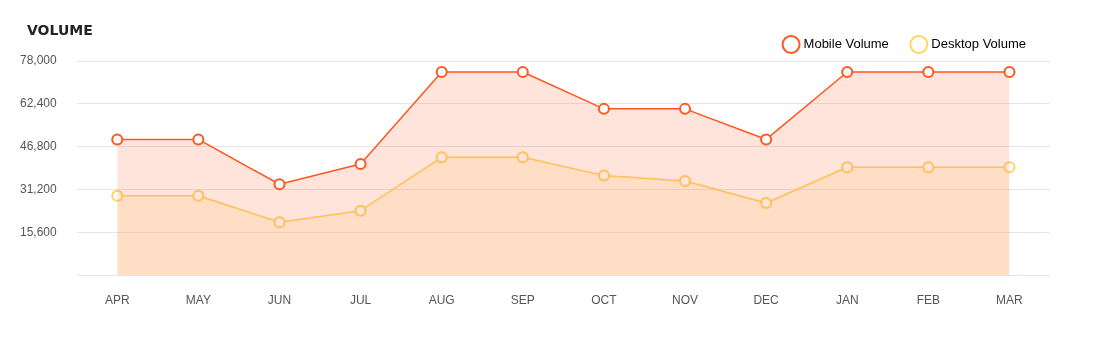 The image size is (1100, 346). I want to click on x-tick-label: AUG, so click(441, 300).